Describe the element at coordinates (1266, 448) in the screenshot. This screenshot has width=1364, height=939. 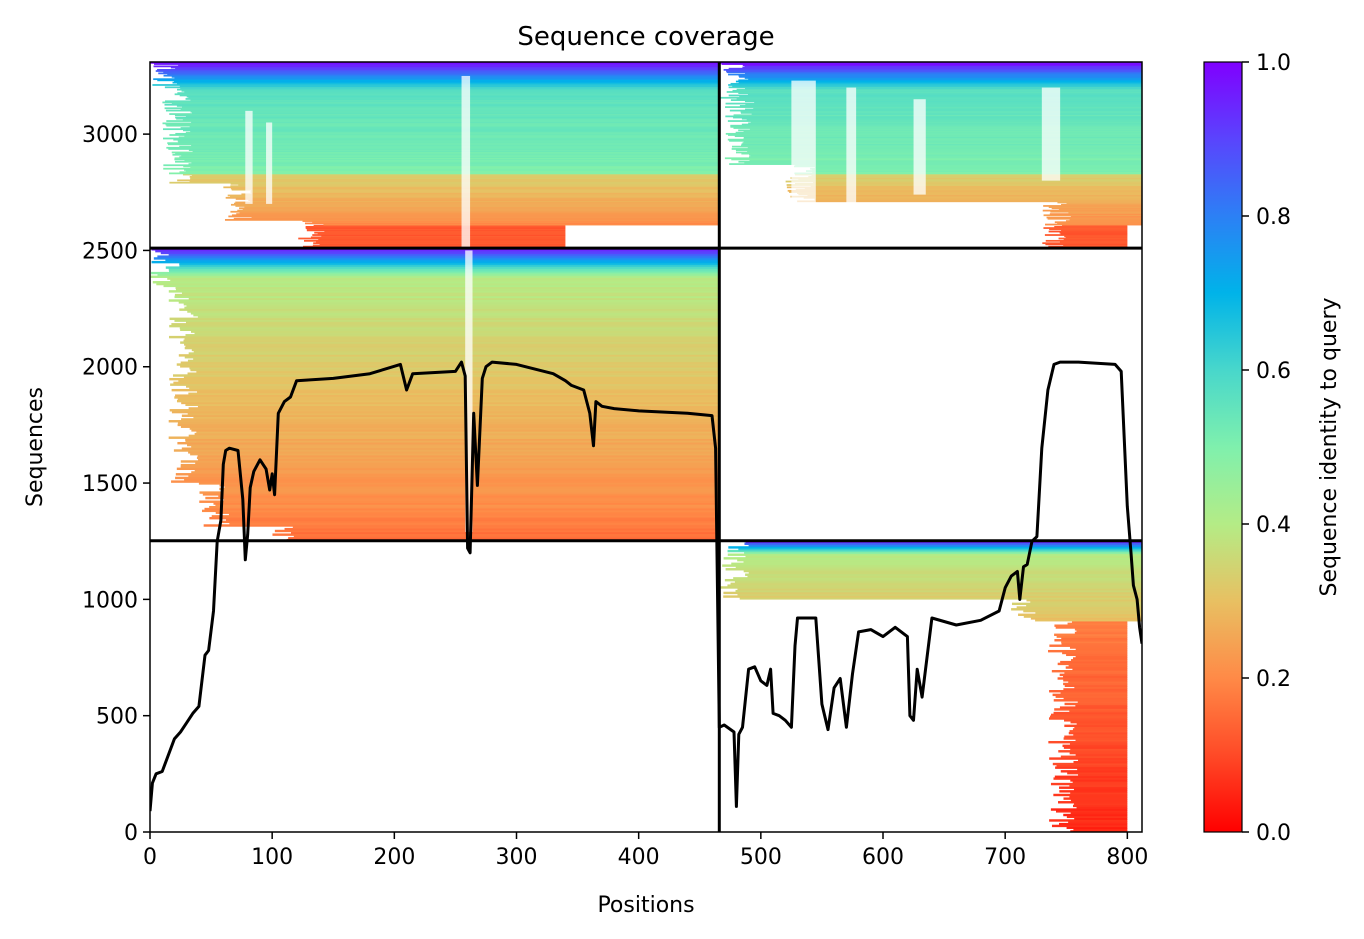
I see `colorbar-ticks: 0.0 0.2 0.4 0.6 0.8 1.0` at that location.